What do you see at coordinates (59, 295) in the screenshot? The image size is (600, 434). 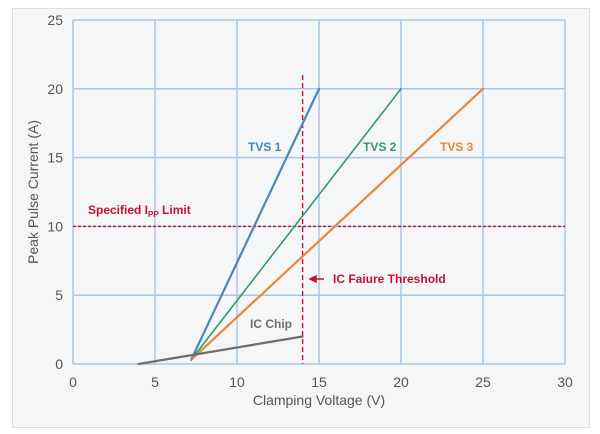 I see `y-tick-label-1: 5` at bounding box center [59, 295].